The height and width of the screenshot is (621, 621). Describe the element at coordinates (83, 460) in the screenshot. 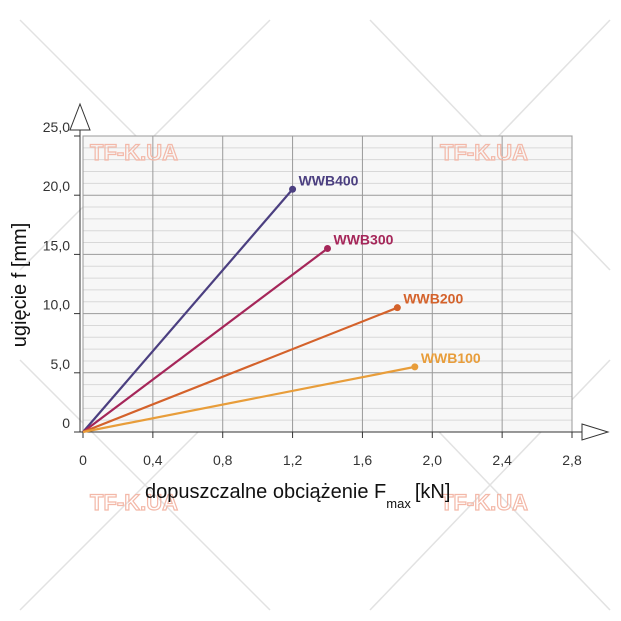

I see `x-tick-label: 0` at that location.